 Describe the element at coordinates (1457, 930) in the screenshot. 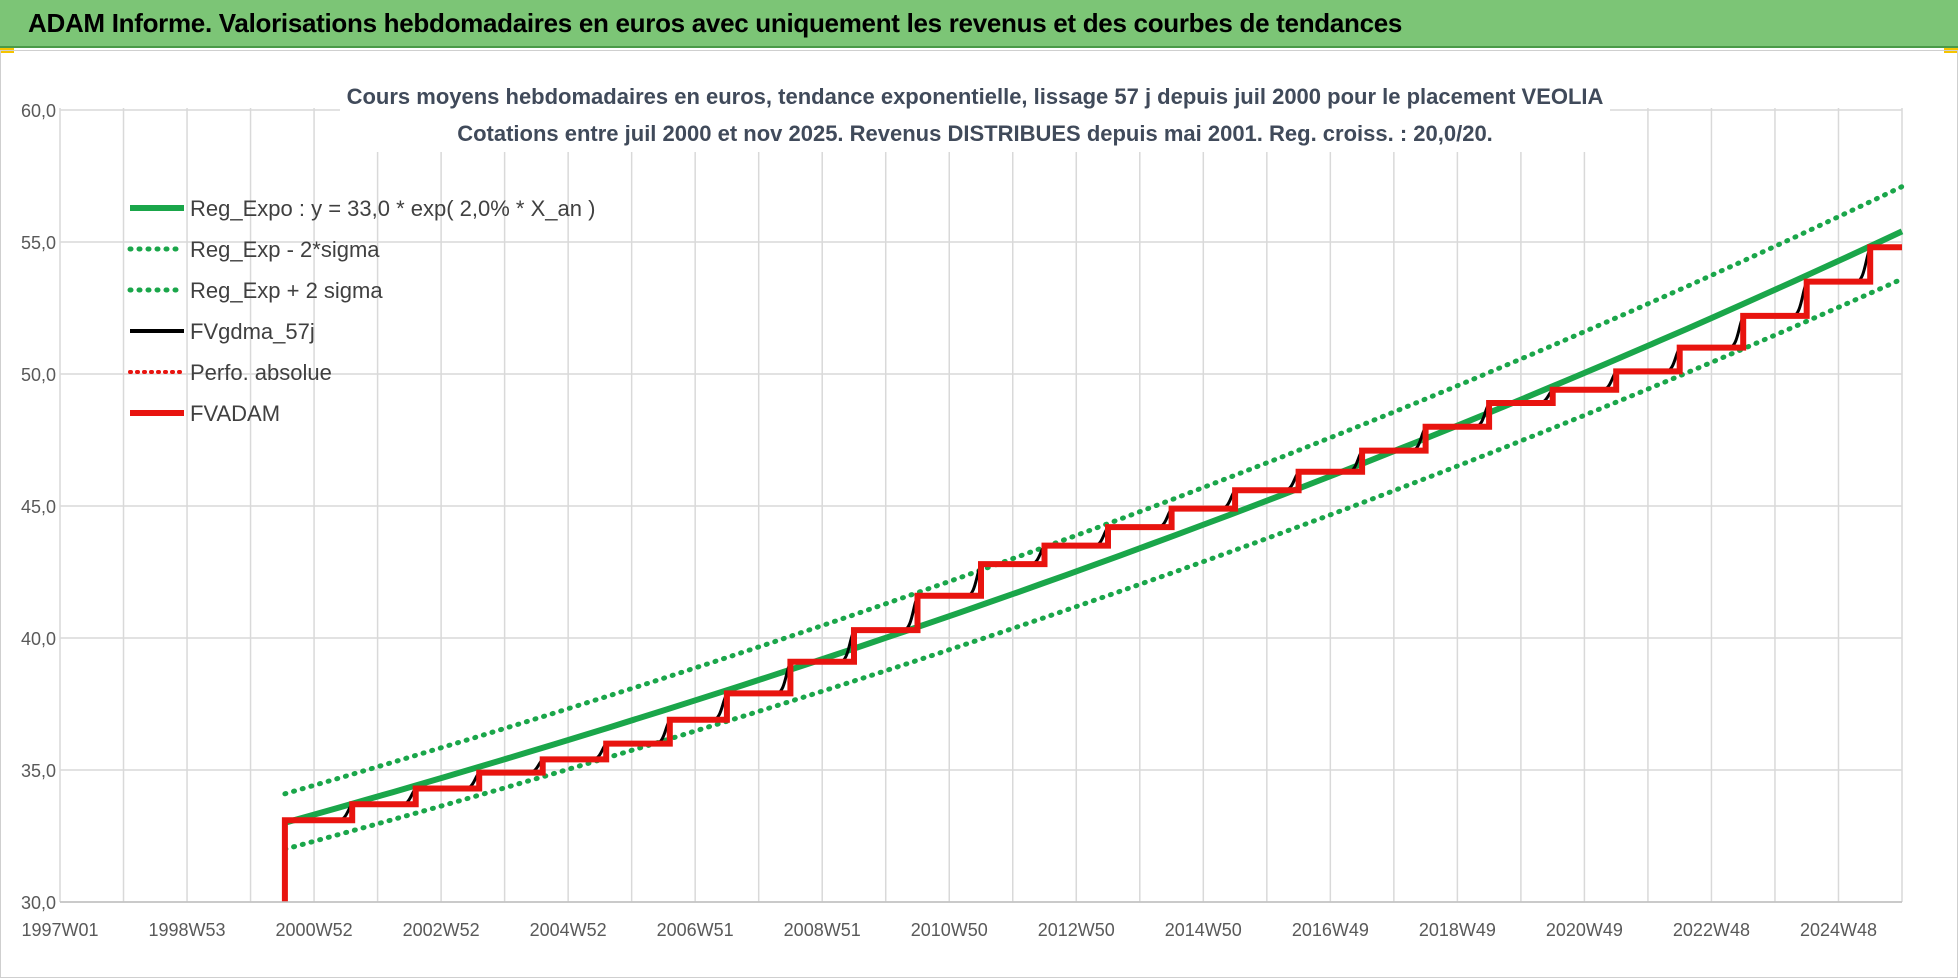

I see `x-tick-label: 2018W49` at that location.